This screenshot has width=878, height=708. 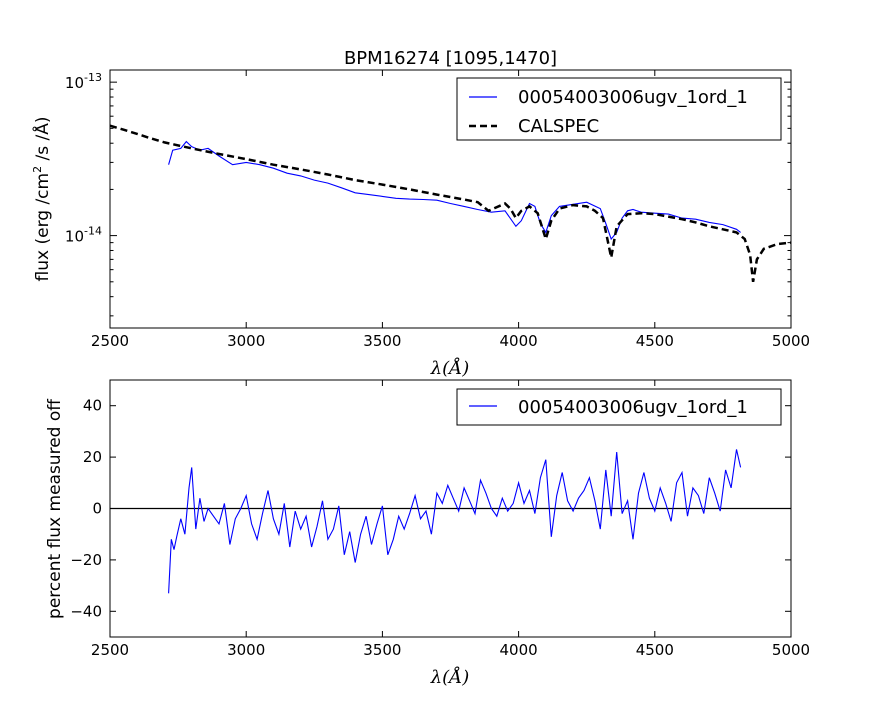 I want to click on percent-y-tick-label: 0, so click(x=97, y=509).